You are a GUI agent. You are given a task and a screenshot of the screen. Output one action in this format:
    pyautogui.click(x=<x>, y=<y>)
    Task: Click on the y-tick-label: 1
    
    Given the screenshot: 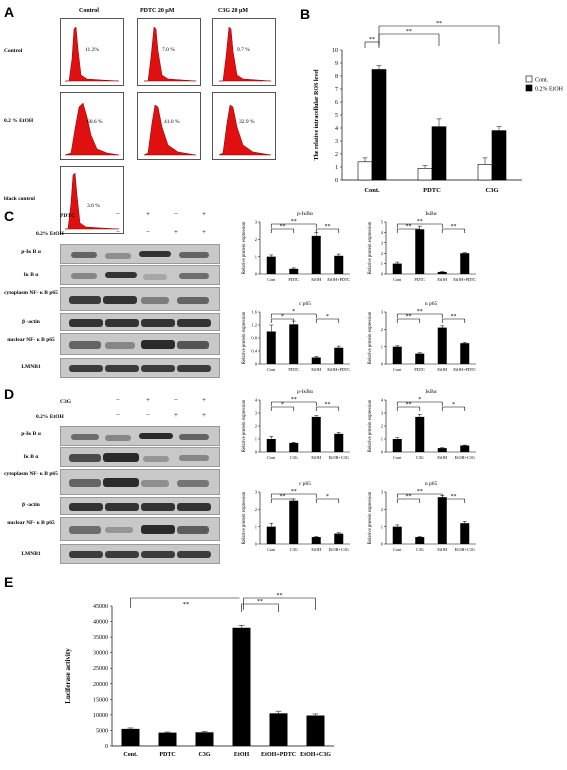 What is the action you would take?
    pyautogui.click(x=382, y=263)
    